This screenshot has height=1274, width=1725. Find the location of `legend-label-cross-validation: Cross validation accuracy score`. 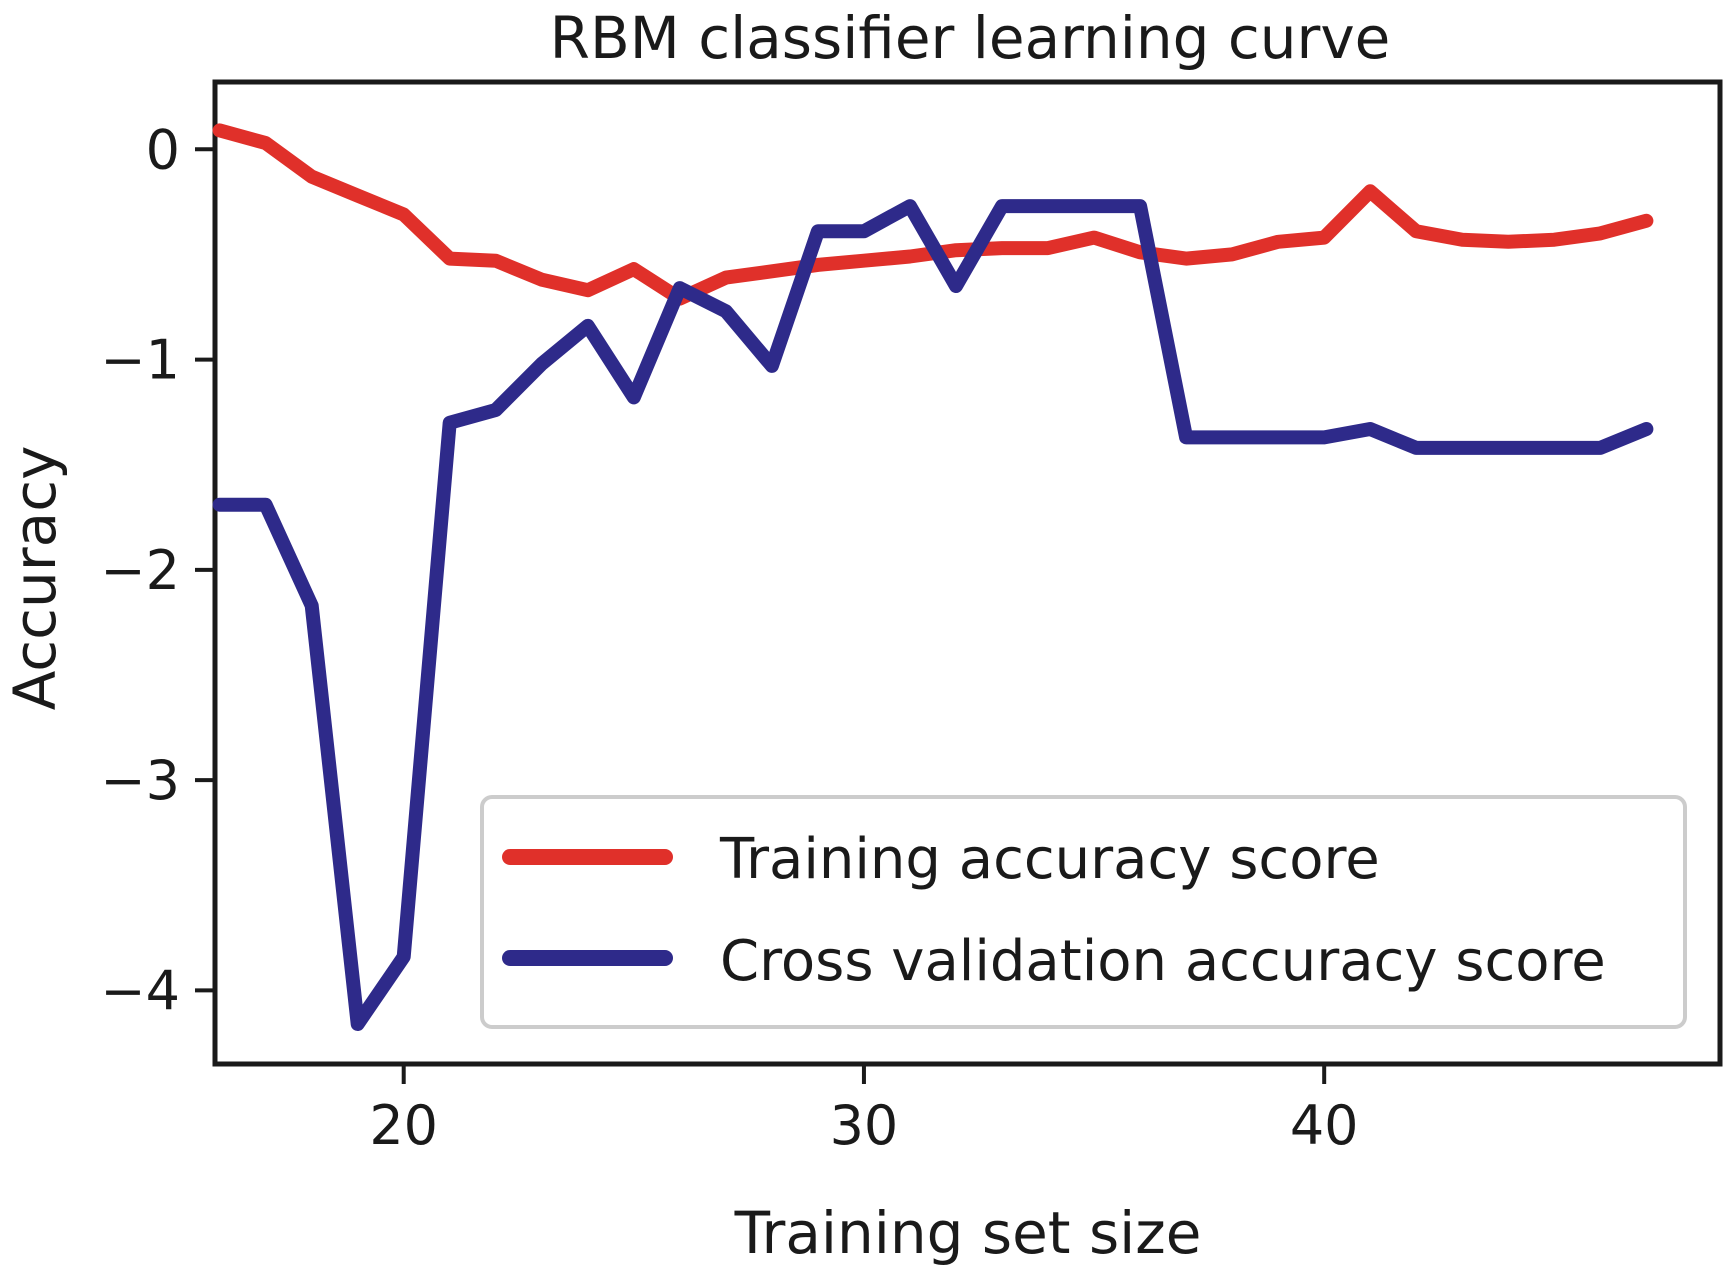

legend-label-cross-validation: Cross validation accuracy score is located at coordinates (1163, 961).